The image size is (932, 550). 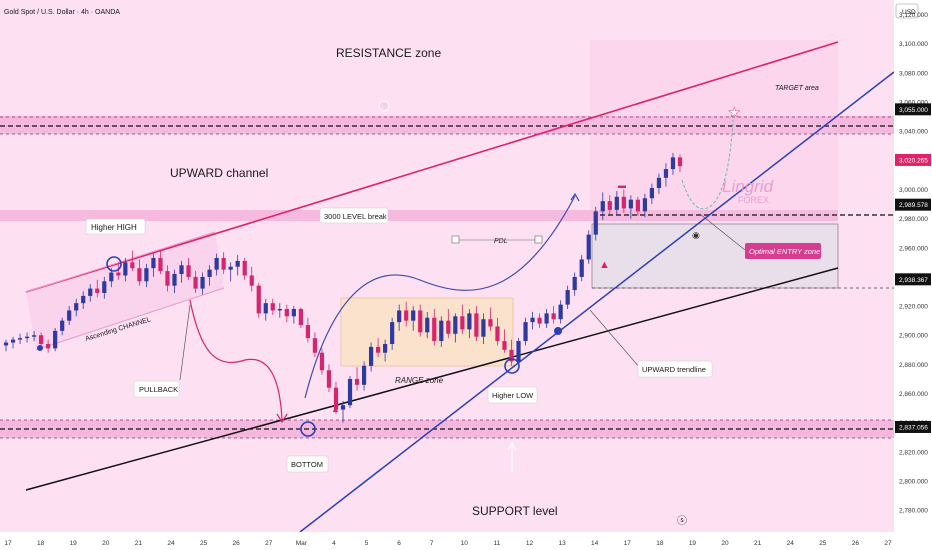 What do you see at coordinates (913, 394) in the screenshot?
I see `y-tick-label: 2,860.000` at bounding box center [913, 394].